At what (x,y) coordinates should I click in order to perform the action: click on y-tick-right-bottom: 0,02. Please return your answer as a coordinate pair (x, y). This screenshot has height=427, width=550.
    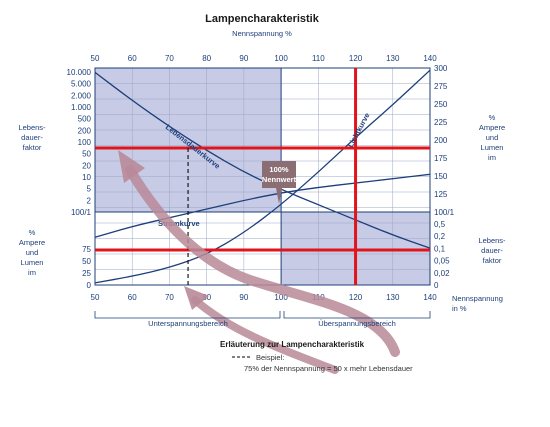
    Looking at the image, I should click on (442, 273).